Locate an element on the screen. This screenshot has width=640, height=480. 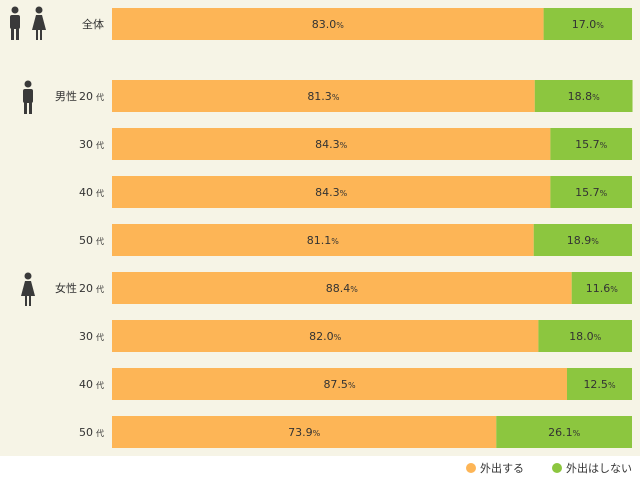
data-label: 73.9% is located at coordinates (304, 432).